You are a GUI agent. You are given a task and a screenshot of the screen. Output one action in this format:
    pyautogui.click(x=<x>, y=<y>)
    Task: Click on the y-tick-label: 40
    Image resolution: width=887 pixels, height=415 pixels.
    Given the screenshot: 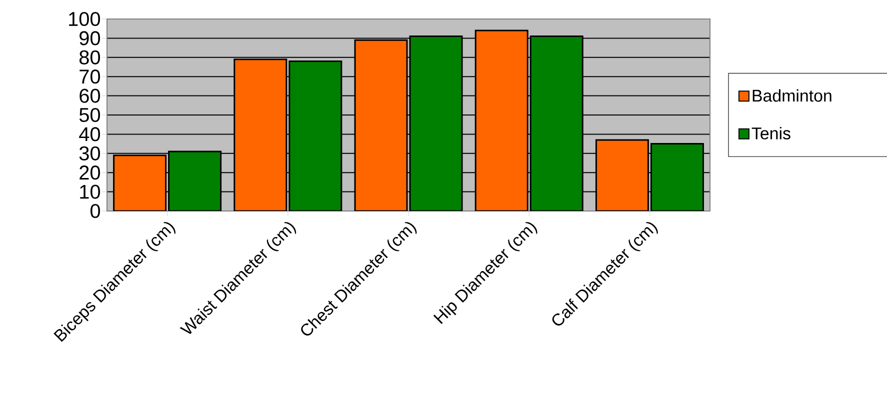 What is the action you would take?
    pyautogui.click(x=89, y=134)
    